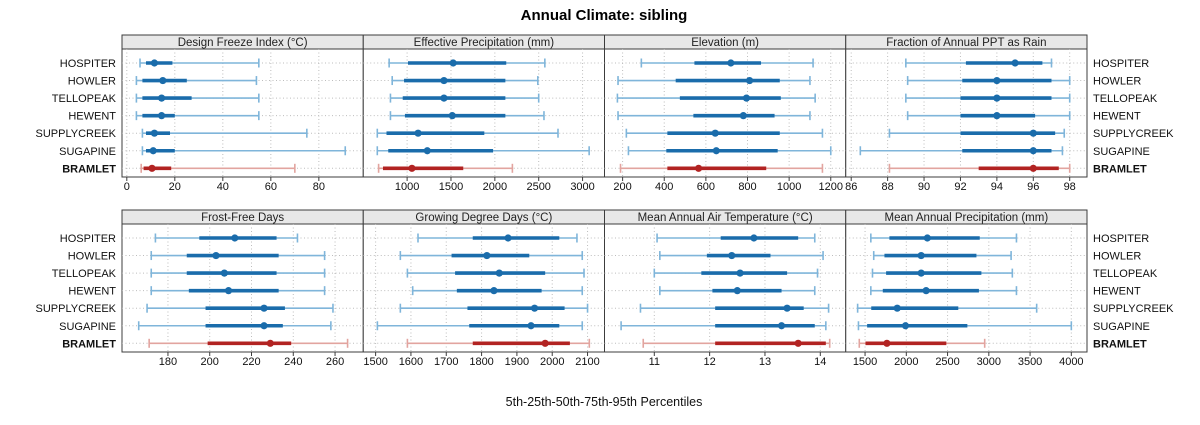  I want to click on axis-tick-label: 14, so click(820, 362).